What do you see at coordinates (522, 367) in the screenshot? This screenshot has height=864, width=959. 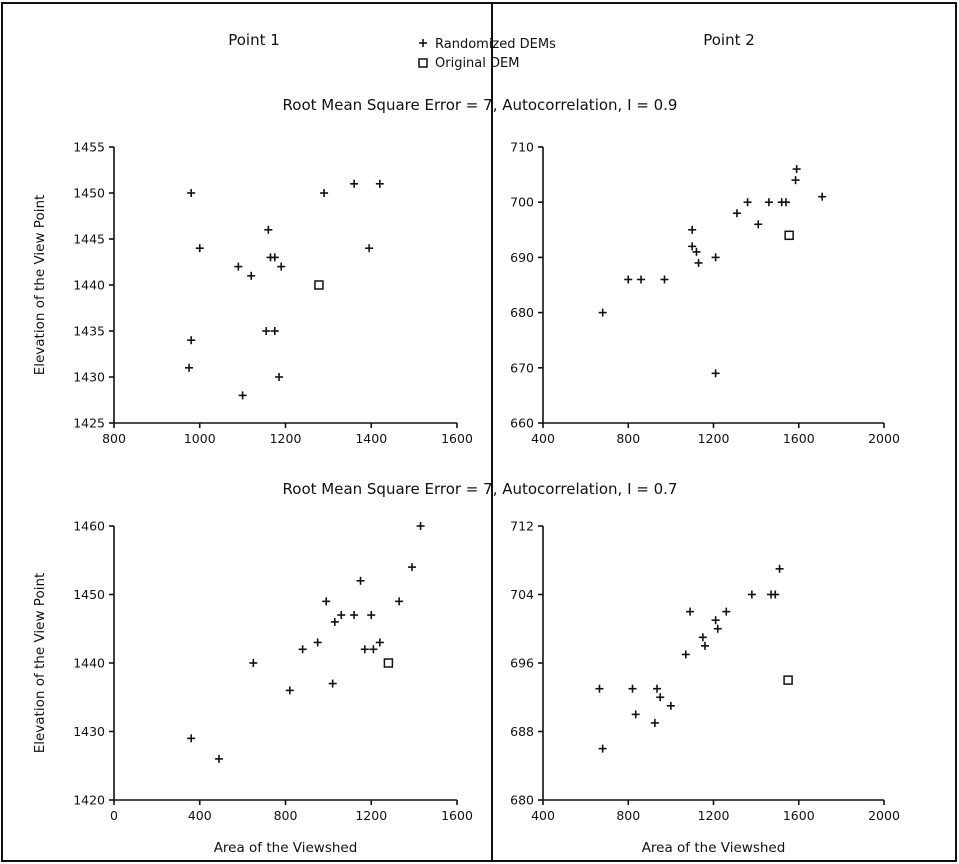 I see `y-tick-label: 670` at bounding box center [522, 367].